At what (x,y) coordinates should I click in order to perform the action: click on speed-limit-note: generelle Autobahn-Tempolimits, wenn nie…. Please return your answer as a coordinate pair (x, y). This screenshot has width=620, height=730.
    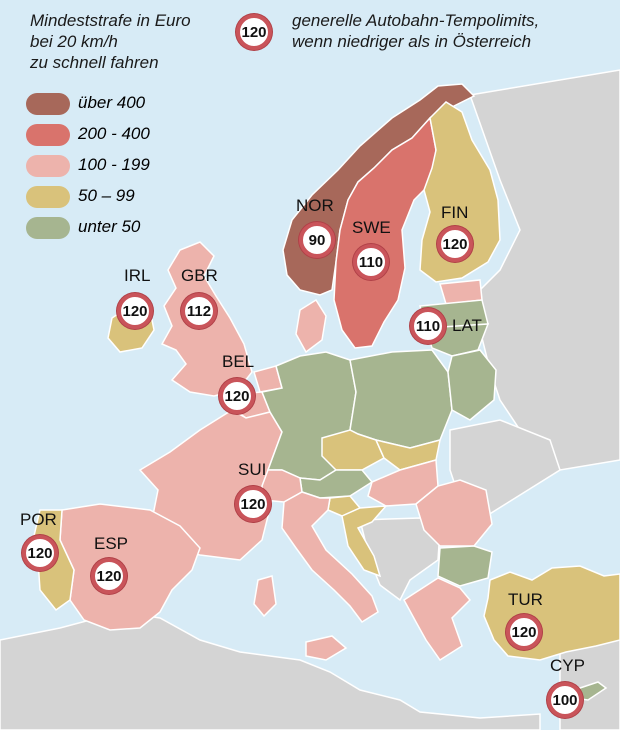
    Looking at the image, I should click on (415, 31).